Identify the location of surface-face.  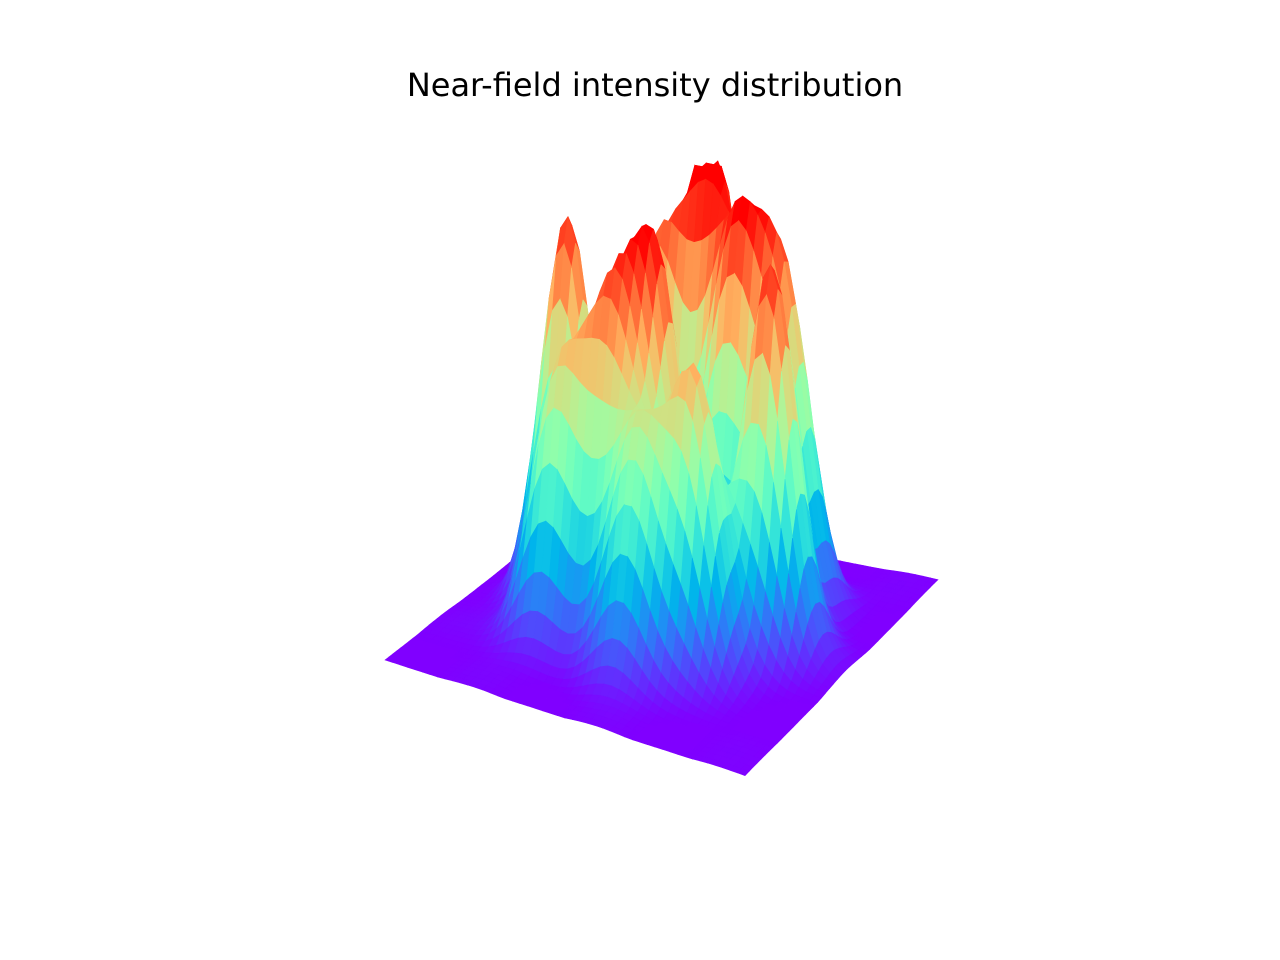
(743, 772).